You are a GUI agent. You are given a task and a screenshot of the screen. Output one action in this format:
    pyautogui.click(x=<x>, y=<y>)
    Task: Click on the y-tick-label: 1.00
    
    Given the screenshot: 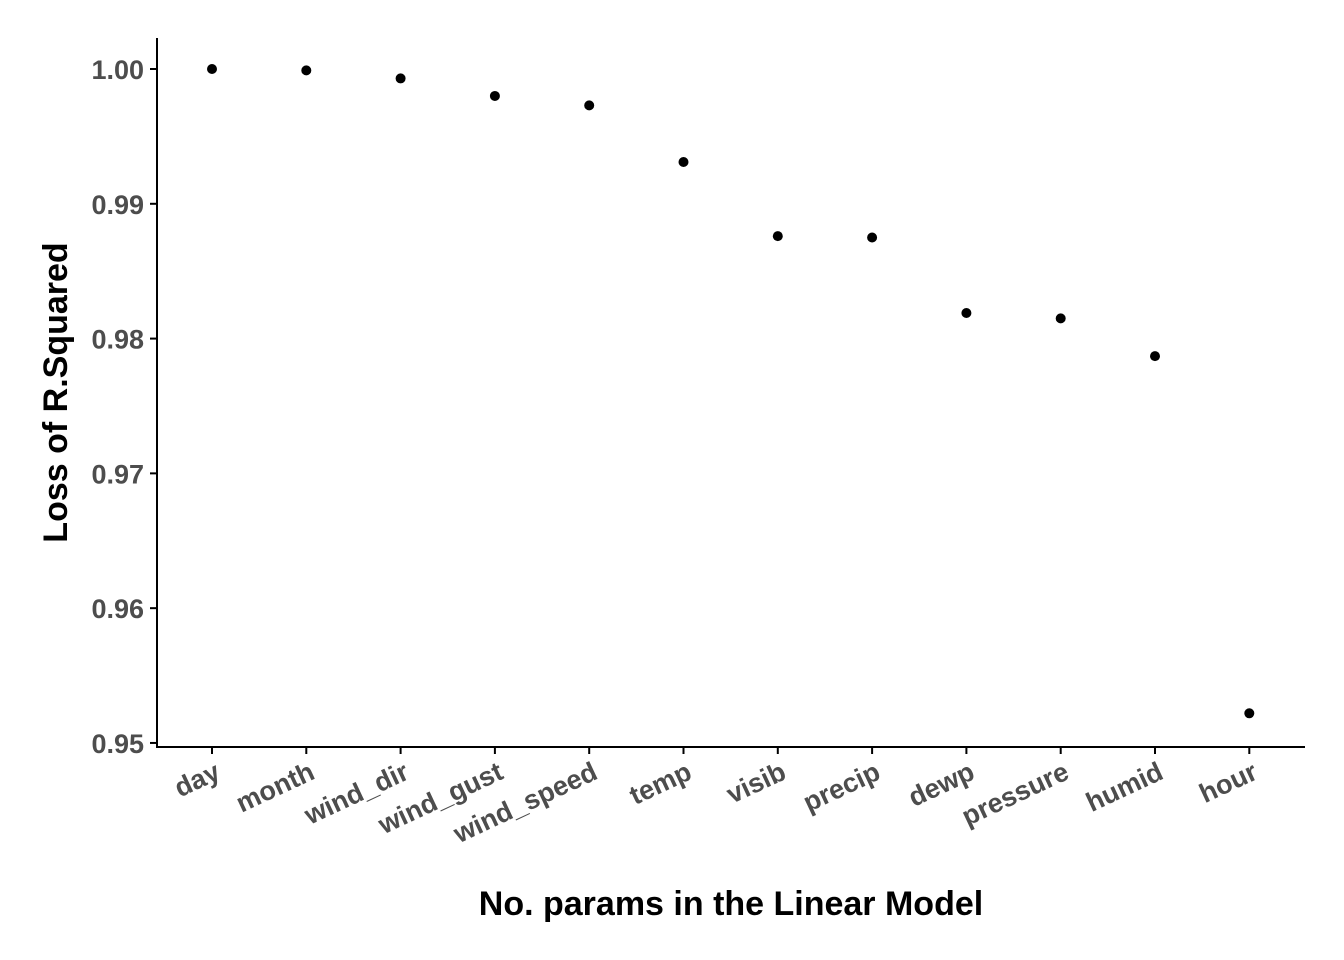 What is the action you would take?
    pyautogui.click(x=117, y=70)
    